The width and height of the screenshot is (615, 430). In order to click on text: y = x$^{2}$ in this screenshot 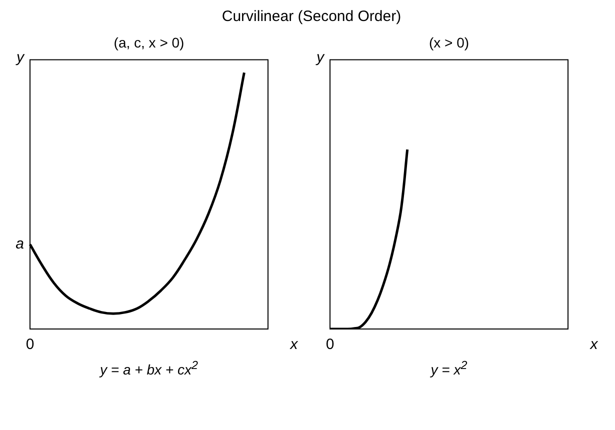, I will do `click(448, 368)`.